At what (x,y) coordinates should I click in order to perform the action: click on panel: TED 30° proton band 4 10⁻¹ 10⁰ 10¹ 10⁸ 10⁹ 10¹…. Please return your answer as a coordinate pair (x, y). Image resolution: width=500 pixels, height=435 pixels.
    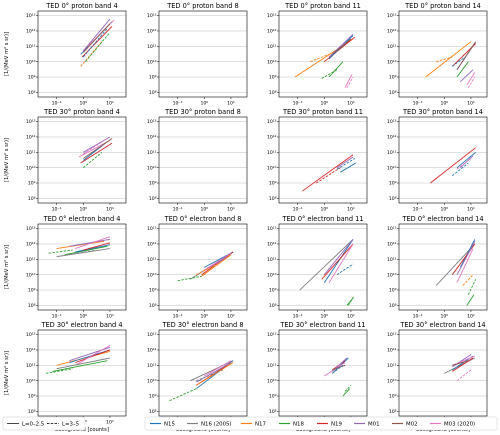
    Looking at the image, I should click on (65, 160).